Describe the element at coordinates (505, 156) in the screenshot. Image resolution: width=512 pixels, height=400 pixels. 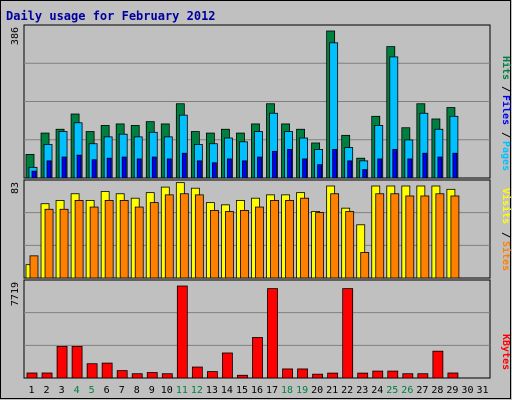
I see `legend-pages: Pages` at that location.